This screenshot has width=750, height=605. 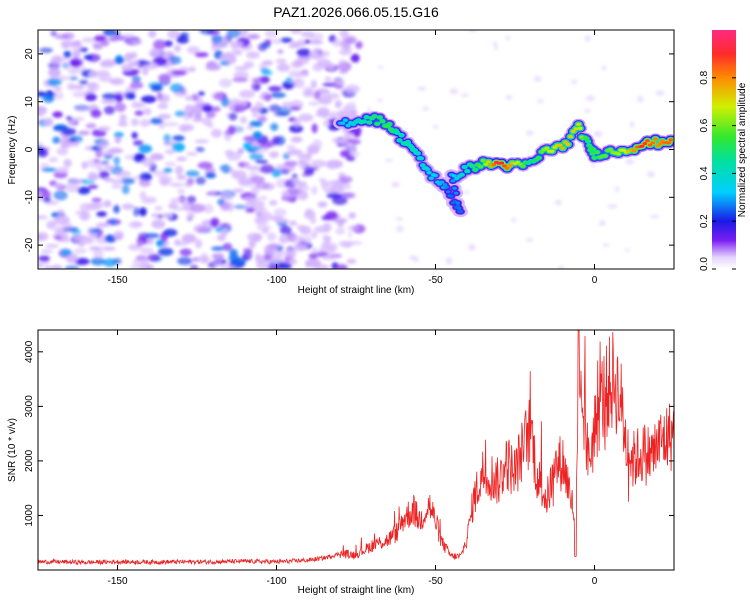 I want to click on snr-x-label: Height of straight line (km), so click(x=356, y=590).